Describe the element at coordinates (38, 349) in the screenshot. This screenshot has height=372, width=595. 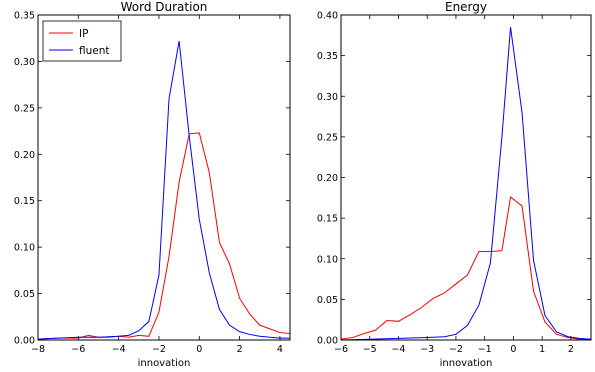
I see `x-tick-label: −8` at that location.